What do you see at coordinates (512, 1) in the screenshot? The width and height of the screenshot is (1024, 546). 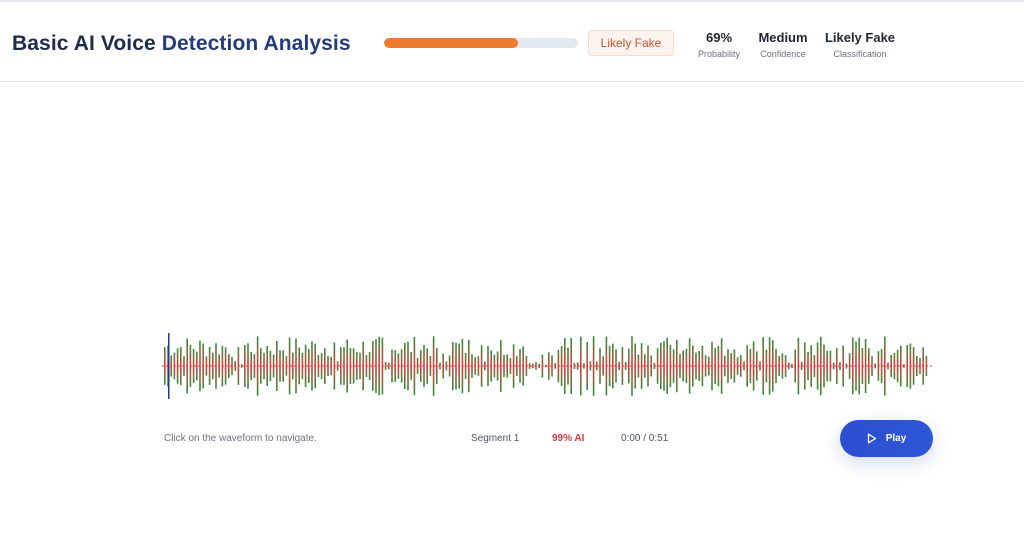 I see `top-border` at bounding box center [512, 1].